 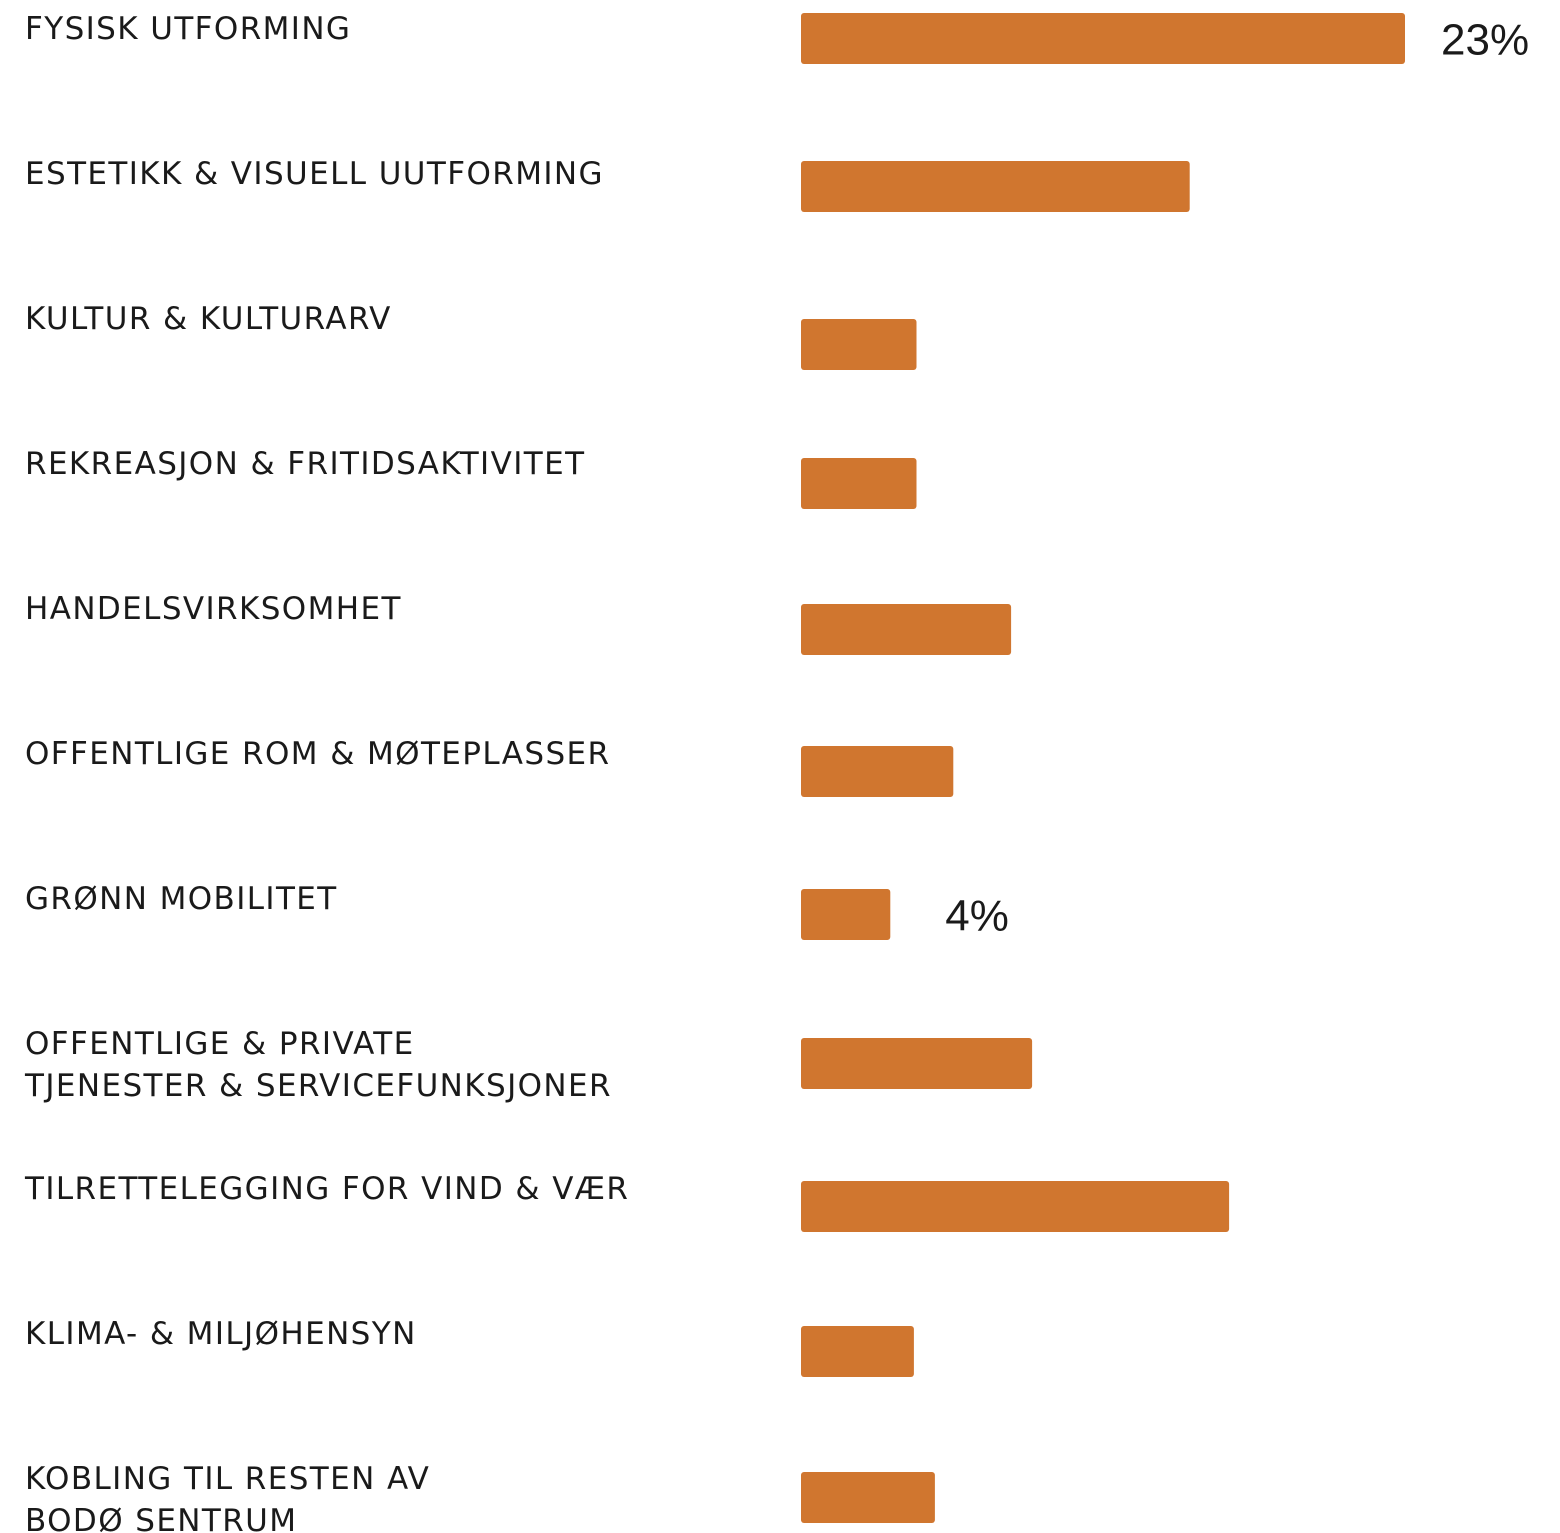 I want to click on category-label-line: FYSISK UTFORMING, so click(x=188, y=29).